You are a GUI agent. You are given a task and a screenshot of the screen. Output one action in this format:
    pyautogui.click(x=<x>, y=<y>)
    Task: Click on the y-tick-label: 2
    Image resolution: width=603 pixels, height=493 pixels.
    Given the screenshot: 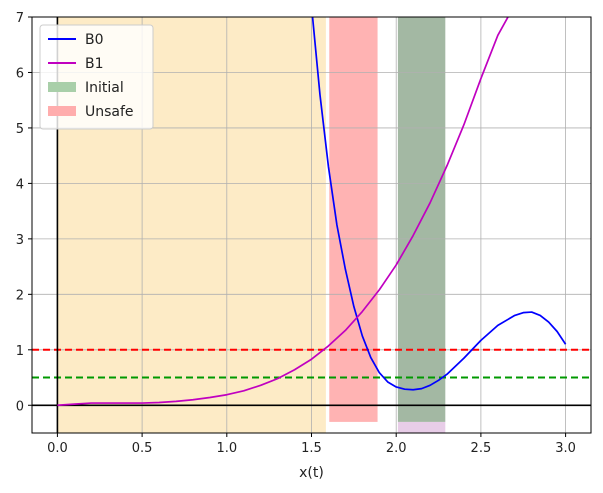 What is the action you would take?
    pyautogui.click(x=20, y=295)
    